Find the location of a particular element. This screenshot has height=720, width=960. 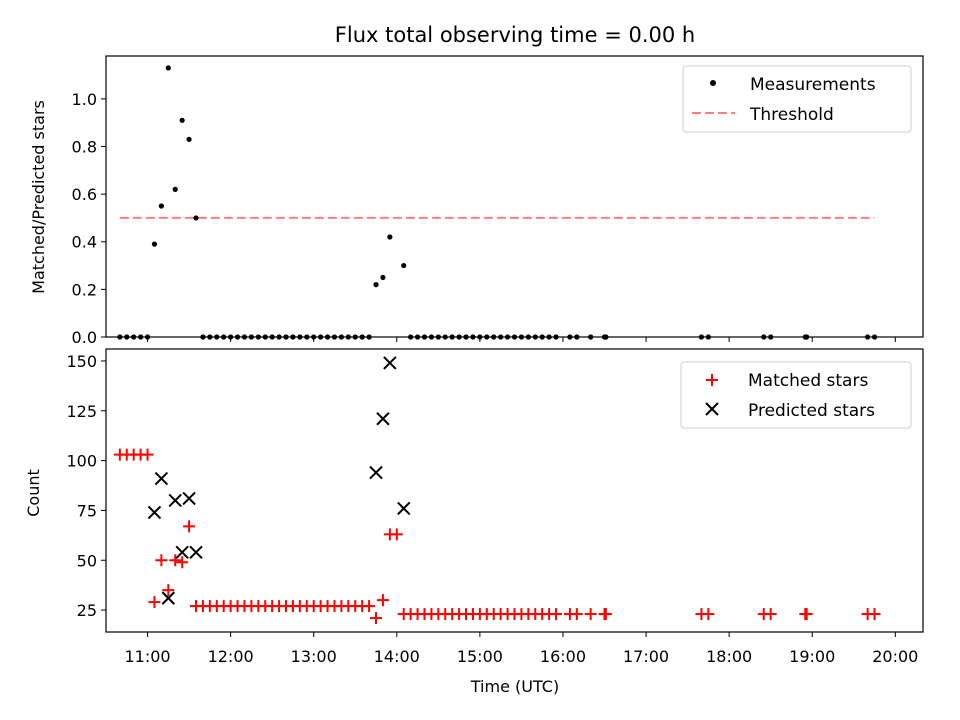

legend-predicted-marker is located at coordinates (712, 409).